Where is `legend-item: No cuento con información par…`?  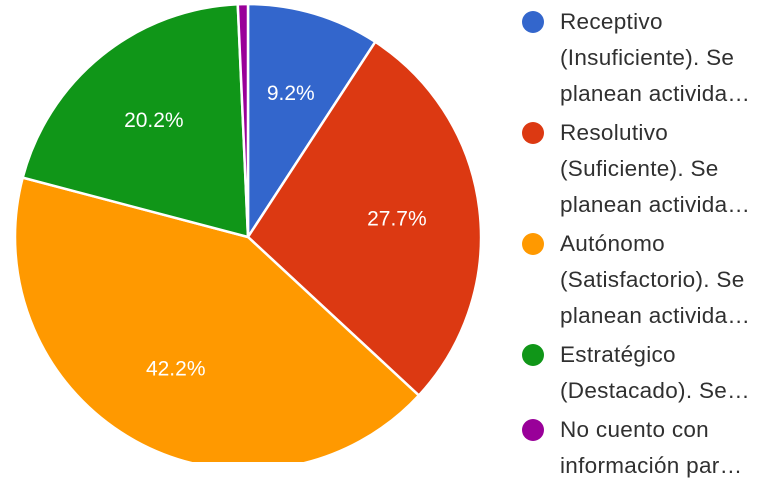
legend-item: No cuento con información par… is located at coordinates (645, 448).